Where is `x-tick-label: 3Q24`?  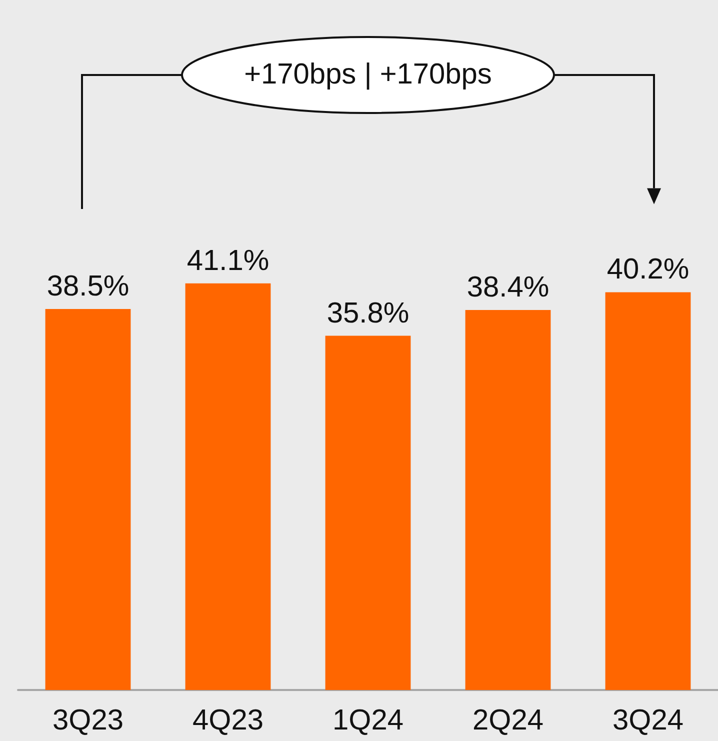 x-tick-label: 3Q24 is located at coordinates (648, 720).